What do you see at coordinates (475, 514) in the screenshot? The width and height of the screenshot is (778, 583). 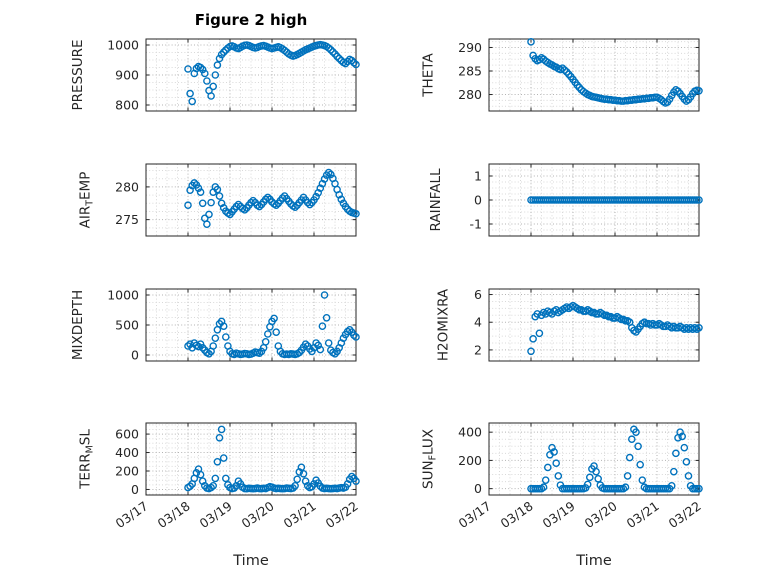 I see `x-tick-label: 03/17` at bounding box center [475, 514].